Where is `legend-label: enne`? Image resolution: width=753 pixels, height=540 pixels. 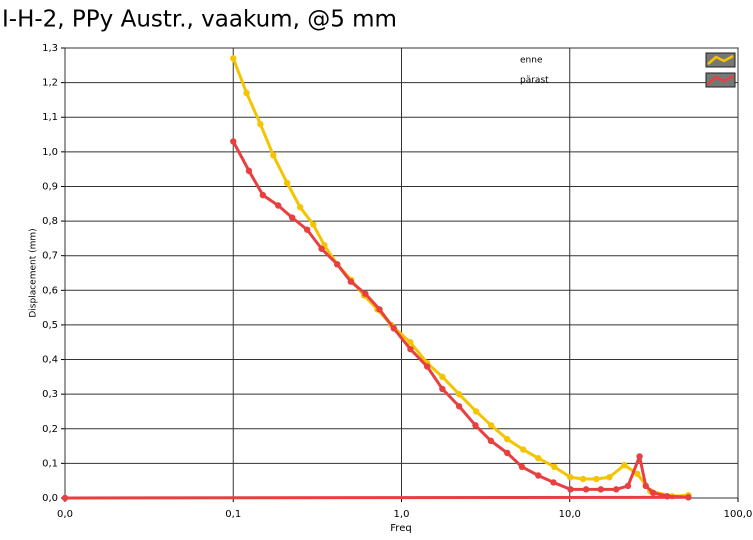
legend-label: enne is located at coordinates (531, 61).